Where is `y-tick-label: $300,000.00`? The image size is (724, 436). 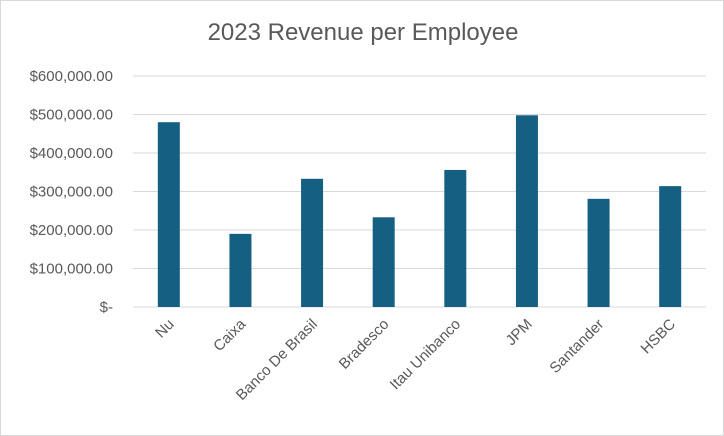 y-tick-label: $300,000.00 is located at coordinates (71, 192).